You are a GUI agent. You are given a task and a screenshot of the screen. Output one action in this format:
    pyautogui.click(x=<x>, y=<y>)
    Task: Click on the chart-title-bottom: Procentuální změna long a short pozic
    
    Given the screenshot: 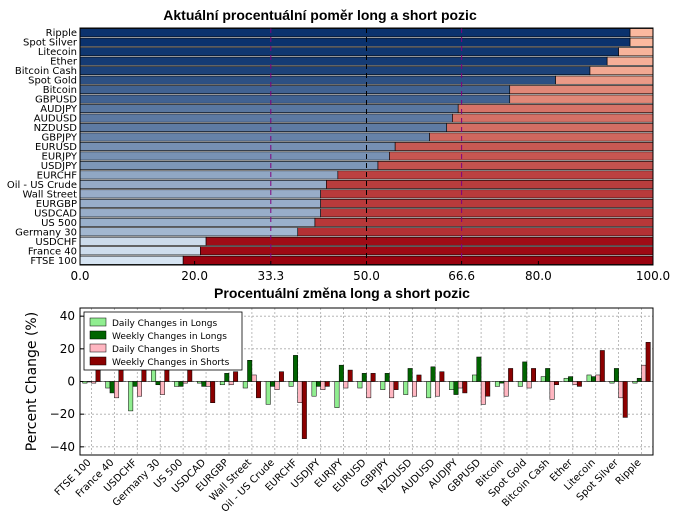 What is the action you would take?
    pyautogui.click(x=342, y=293)
    